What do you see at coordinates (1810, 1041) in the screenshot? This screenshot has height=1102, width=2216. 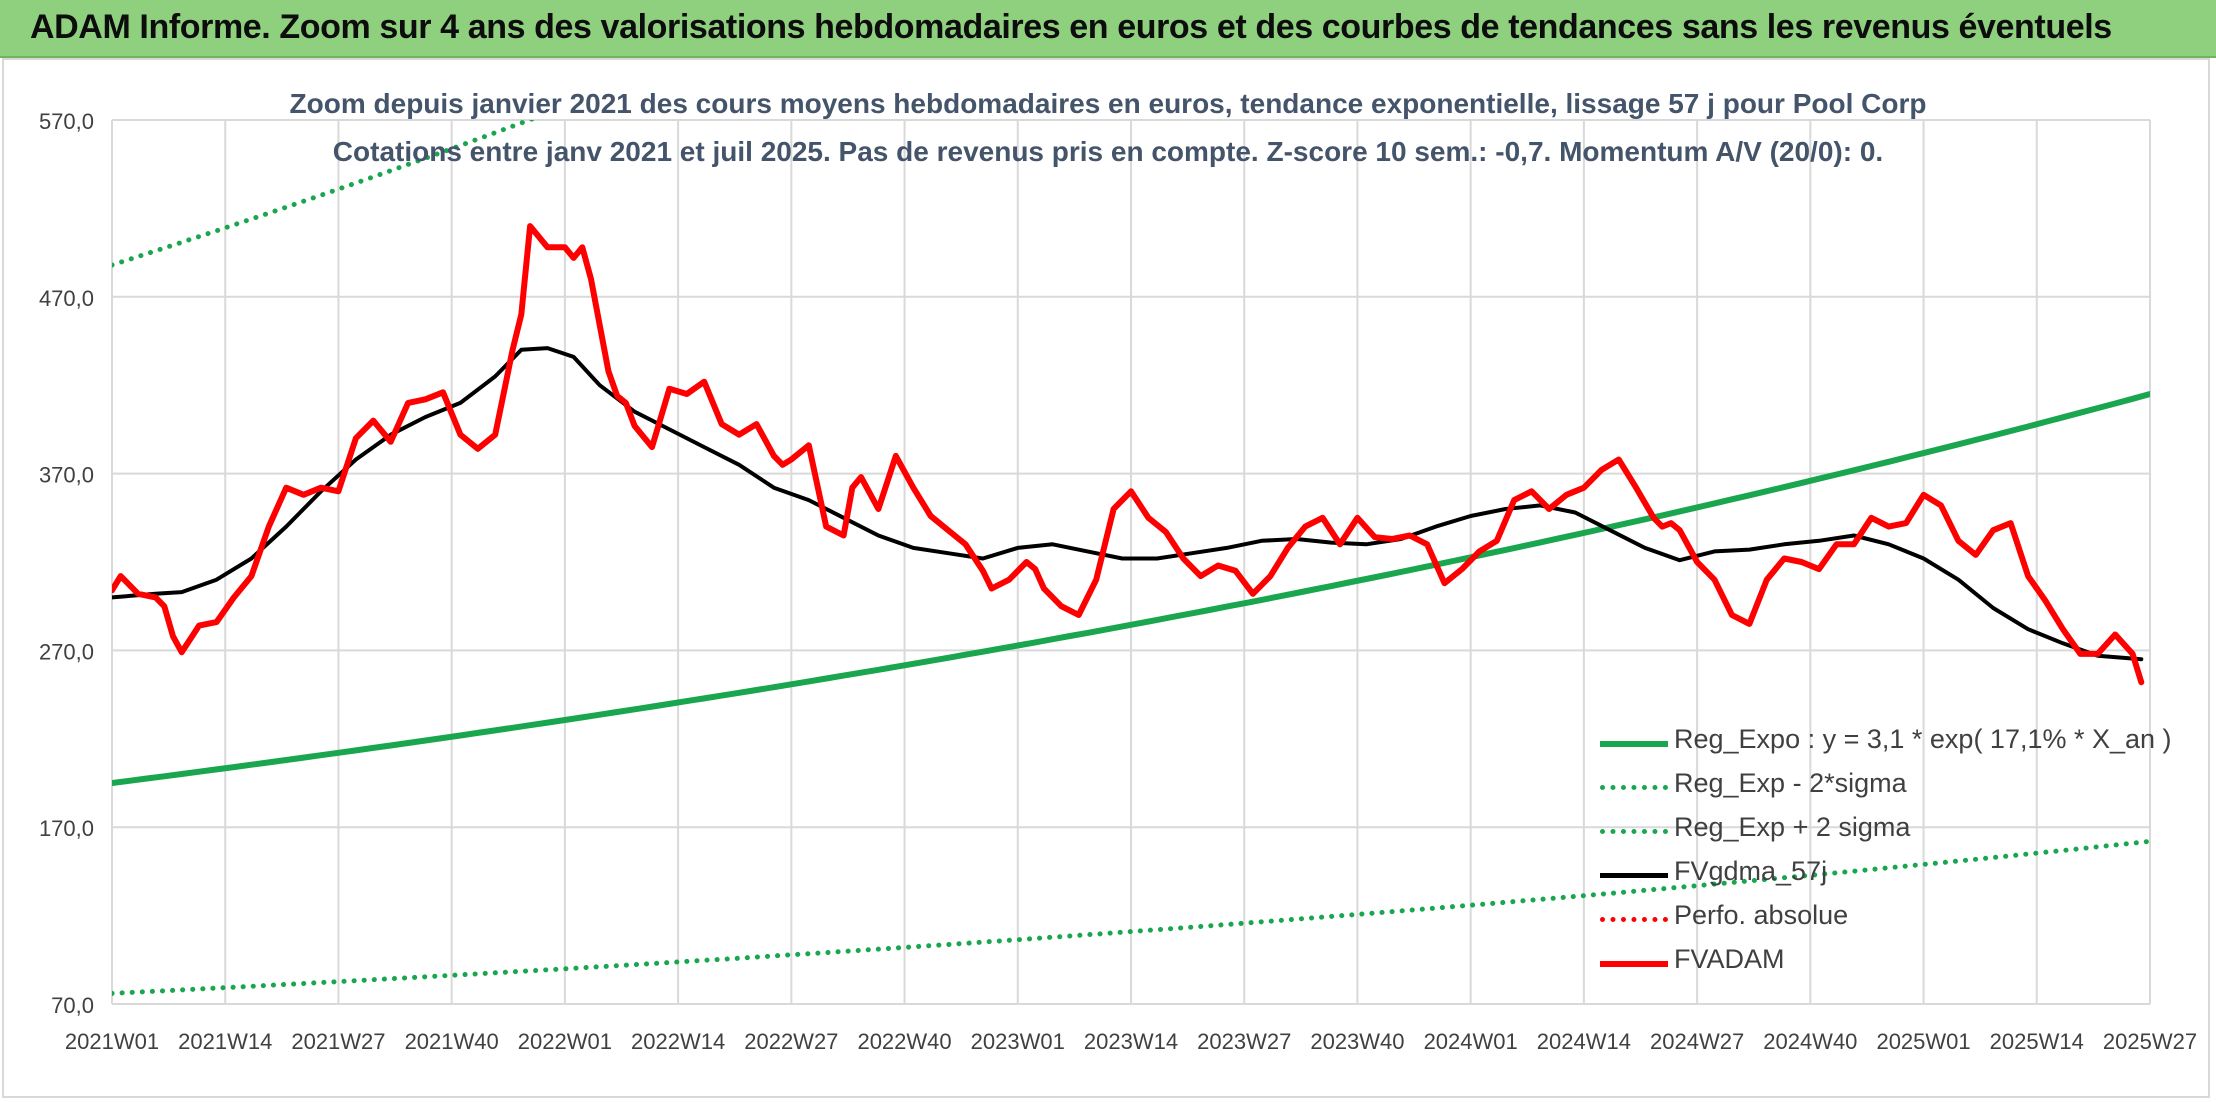 I see `x-tick-label: 2024W40` at bounding box center [1810, 1041].